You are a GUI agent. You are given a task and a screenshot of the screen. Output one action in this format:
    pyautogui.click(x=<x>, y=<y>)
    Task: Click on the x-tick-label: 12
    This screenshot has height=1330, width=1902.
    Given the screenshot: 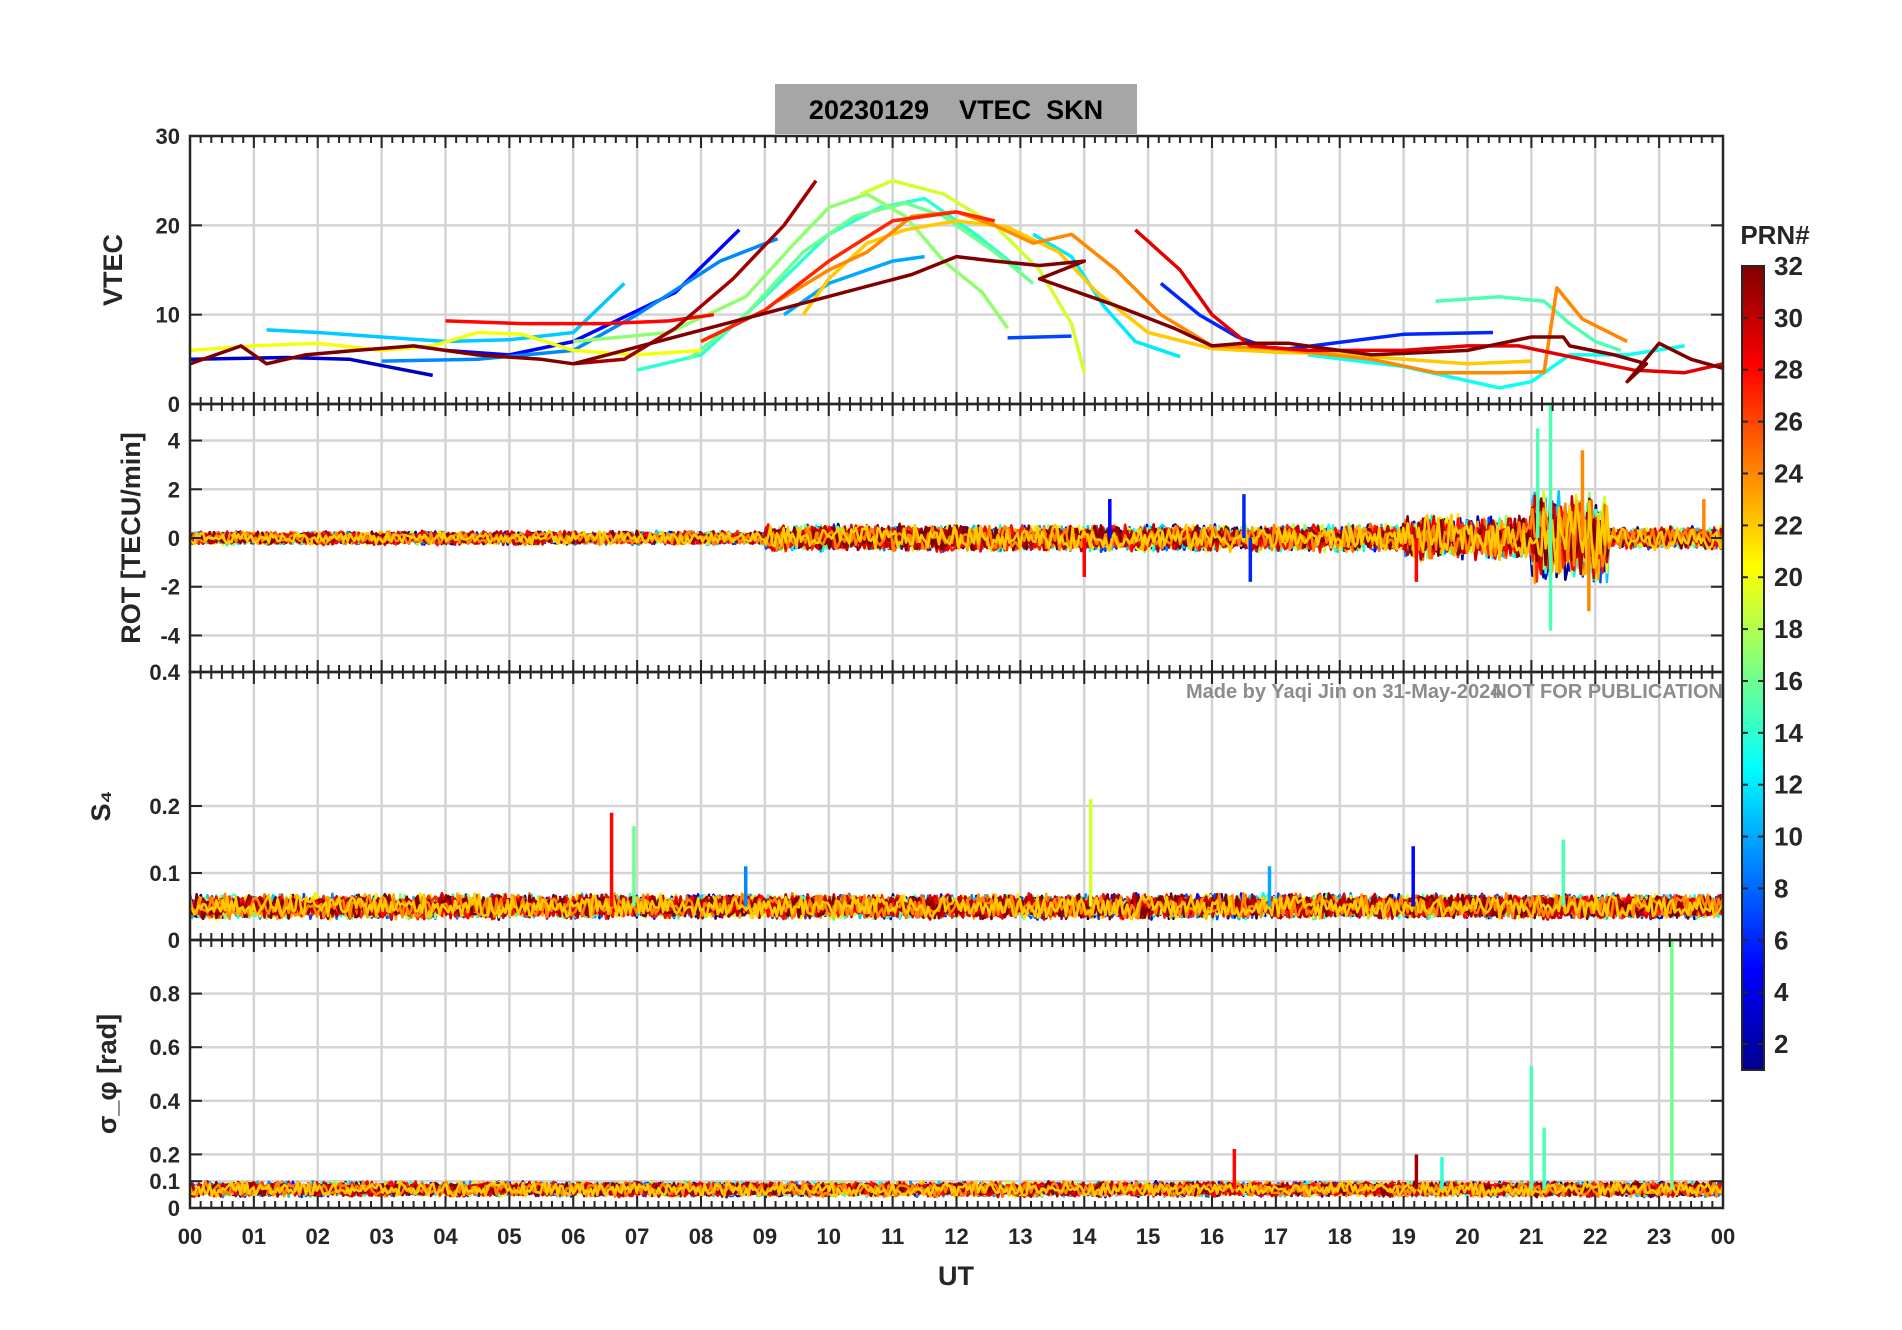 What is the action you would take?
    pyautogui.click(x=956, y=1236)
    